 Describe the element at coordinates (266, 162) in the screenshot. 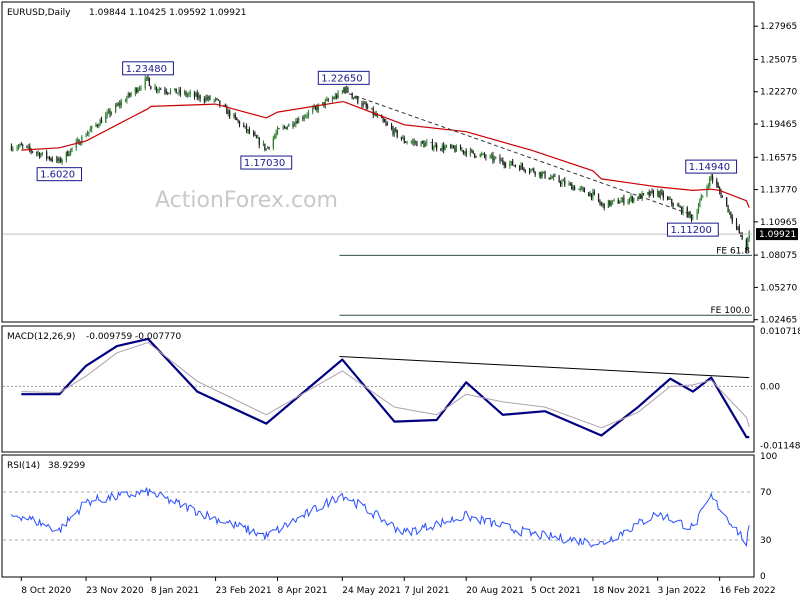

I see `price-annotation: 1.17030` at that location.